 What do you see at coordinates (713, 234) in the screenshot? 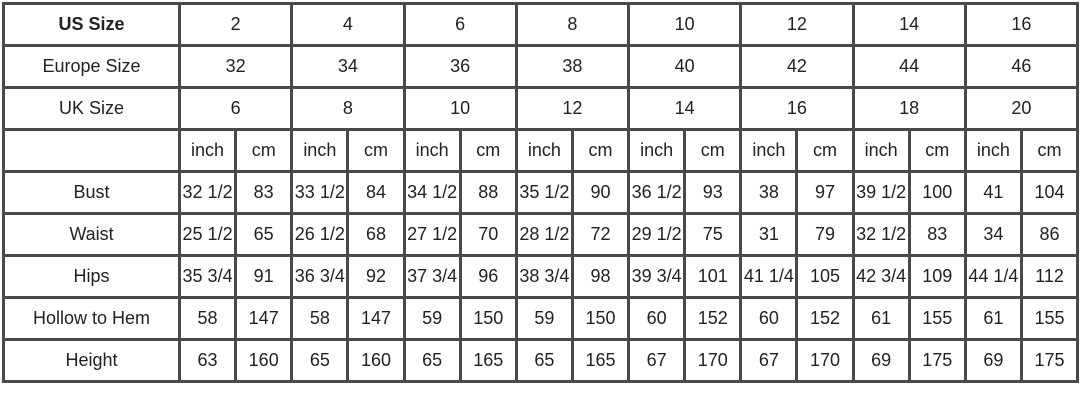
I see `cm-value: 75` at bounding box center [713, 234].